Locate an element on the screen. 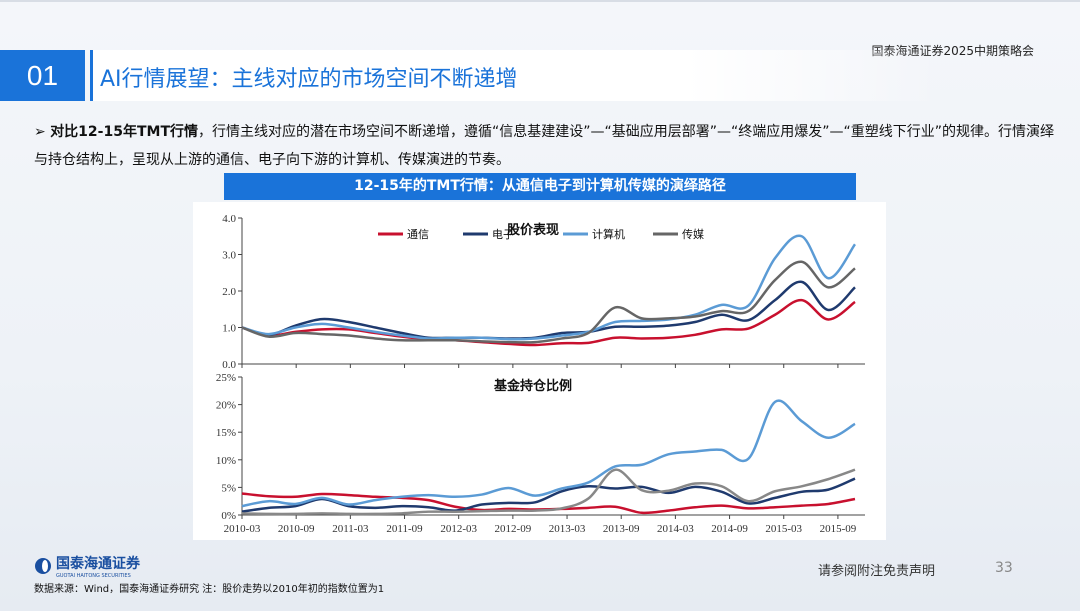 The image size is (1080, 611). page-title: AI行情展望：主线对应的市场空间不断递增 is located at coordinates (309, 79).